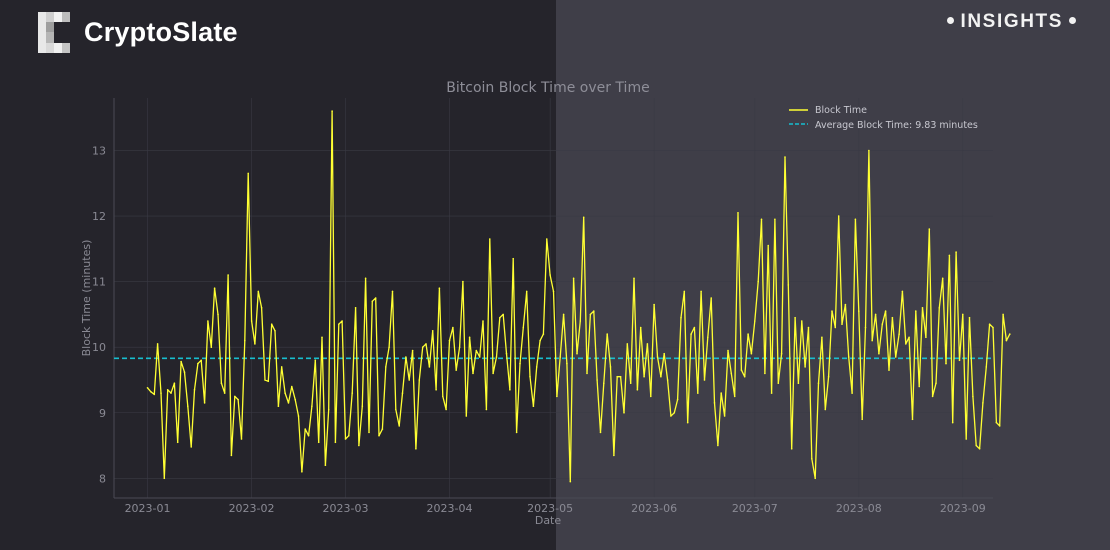 This screenshot has width=1110, height=550. I want to click on x-axis-label: Date, so click(548, 520).